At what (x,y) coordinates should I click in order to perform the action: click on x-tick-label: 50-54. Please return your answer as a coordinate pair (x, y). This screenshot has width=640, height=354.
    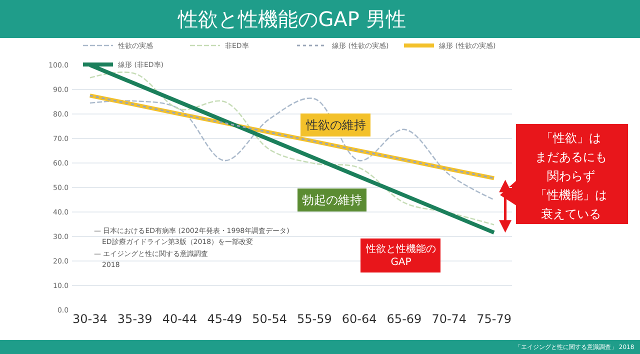
    Looking at the image, I should click on (269, 319).